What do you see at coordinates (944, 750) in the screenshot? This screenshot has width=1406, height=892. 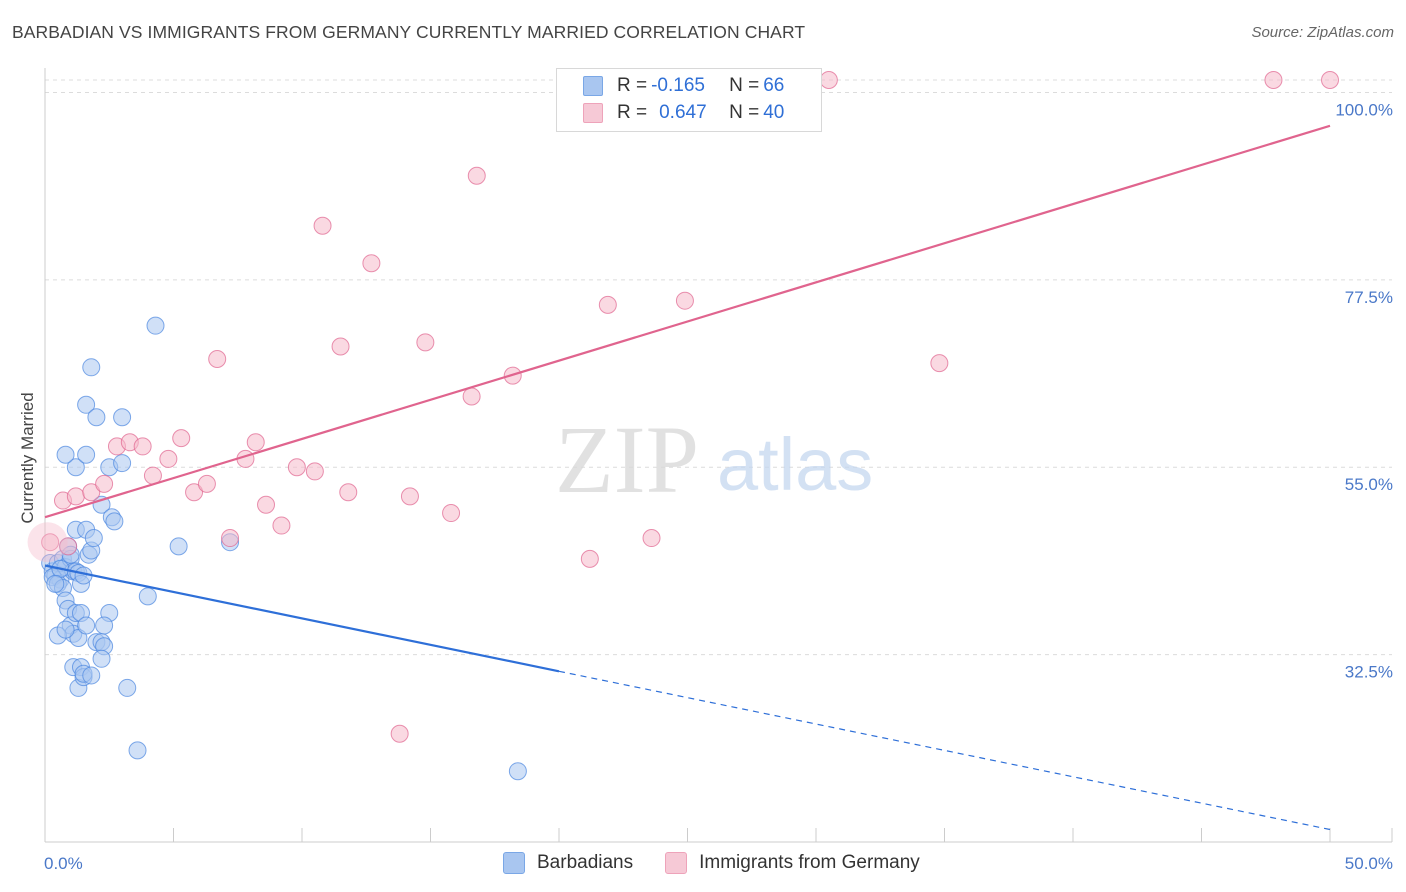 I see `barbadian-trend-extension` at bounding box center [944, 750].